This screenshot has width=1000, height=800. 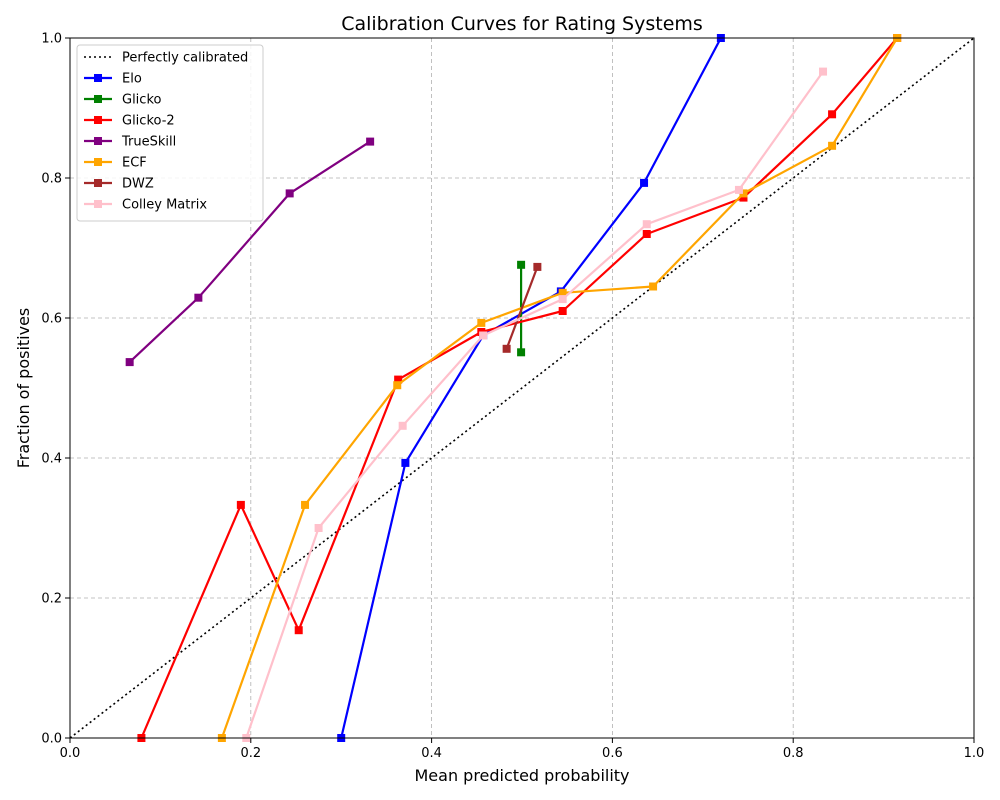 What do you see at coordinates (23, 388) in the screenshot?
I see `y-axis-label: Fraction of positives` at bounding box center [23, 388].